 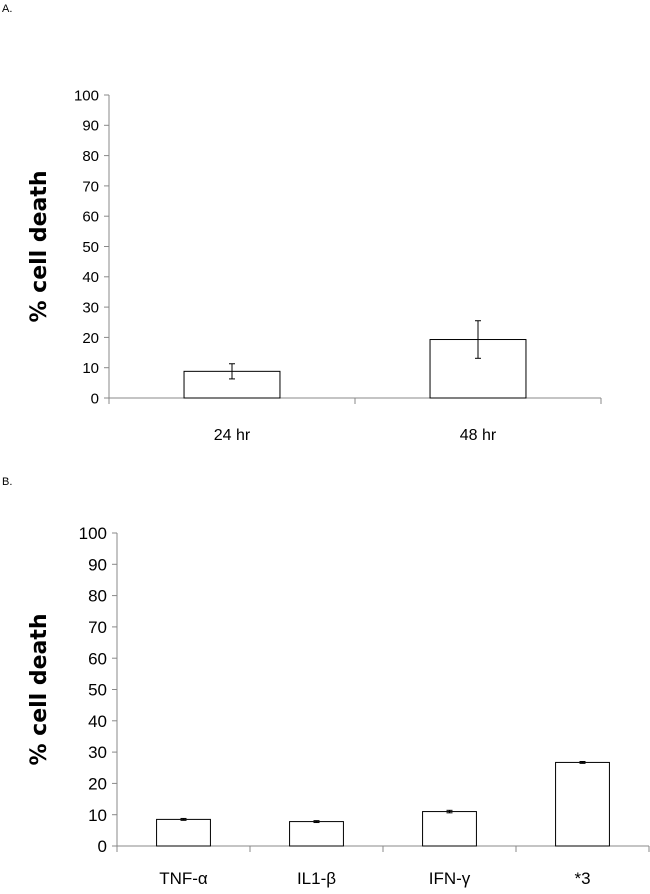 What do you see at coordinates (97, 752) in the screenshot?
I see `chart-b-y-tick-label: 30` at bounding box center [97, 752].